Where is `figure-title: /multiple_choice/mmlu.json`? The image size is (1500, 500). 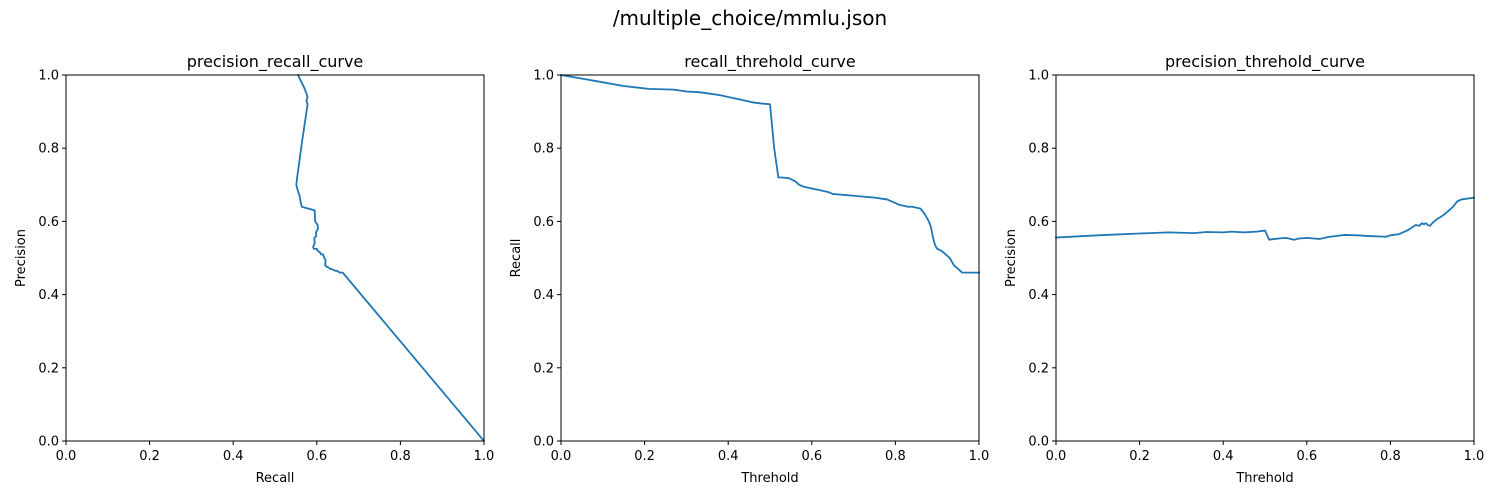
figure-title: /multiple_choice/mmlu.json is located at coordinates (750, 18).